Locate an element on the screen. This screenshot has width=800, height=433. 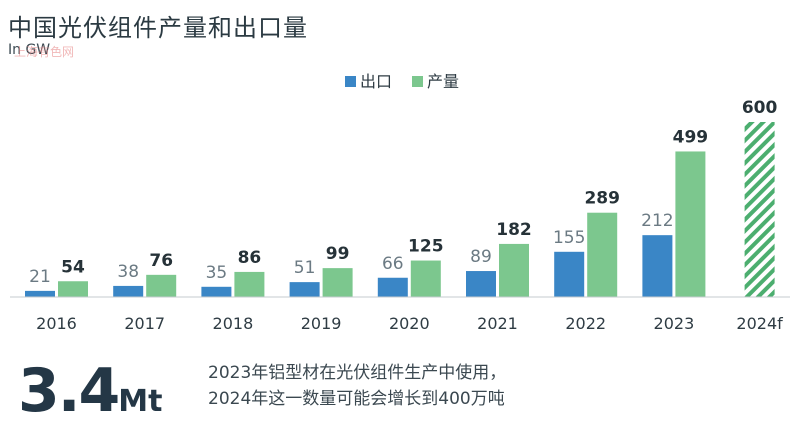
x-tick-2018: 2018 is located at coordinates (233, 323).